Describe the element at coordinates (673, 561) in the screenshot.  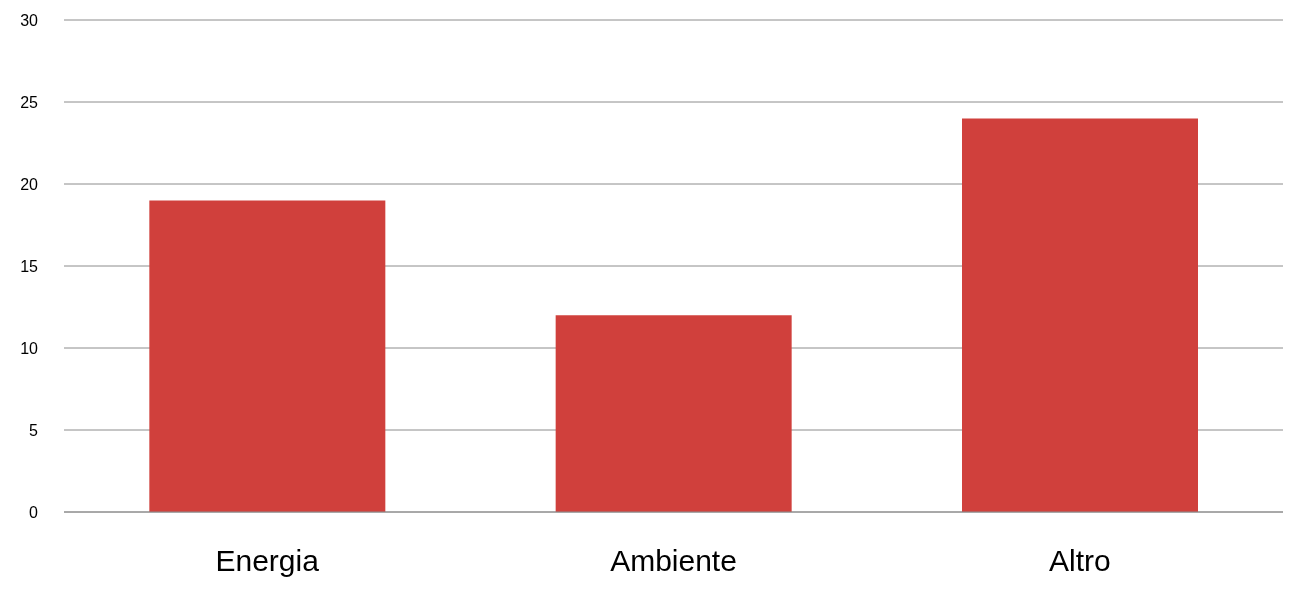
I see `x-tick-label: Ambiente` at that location.